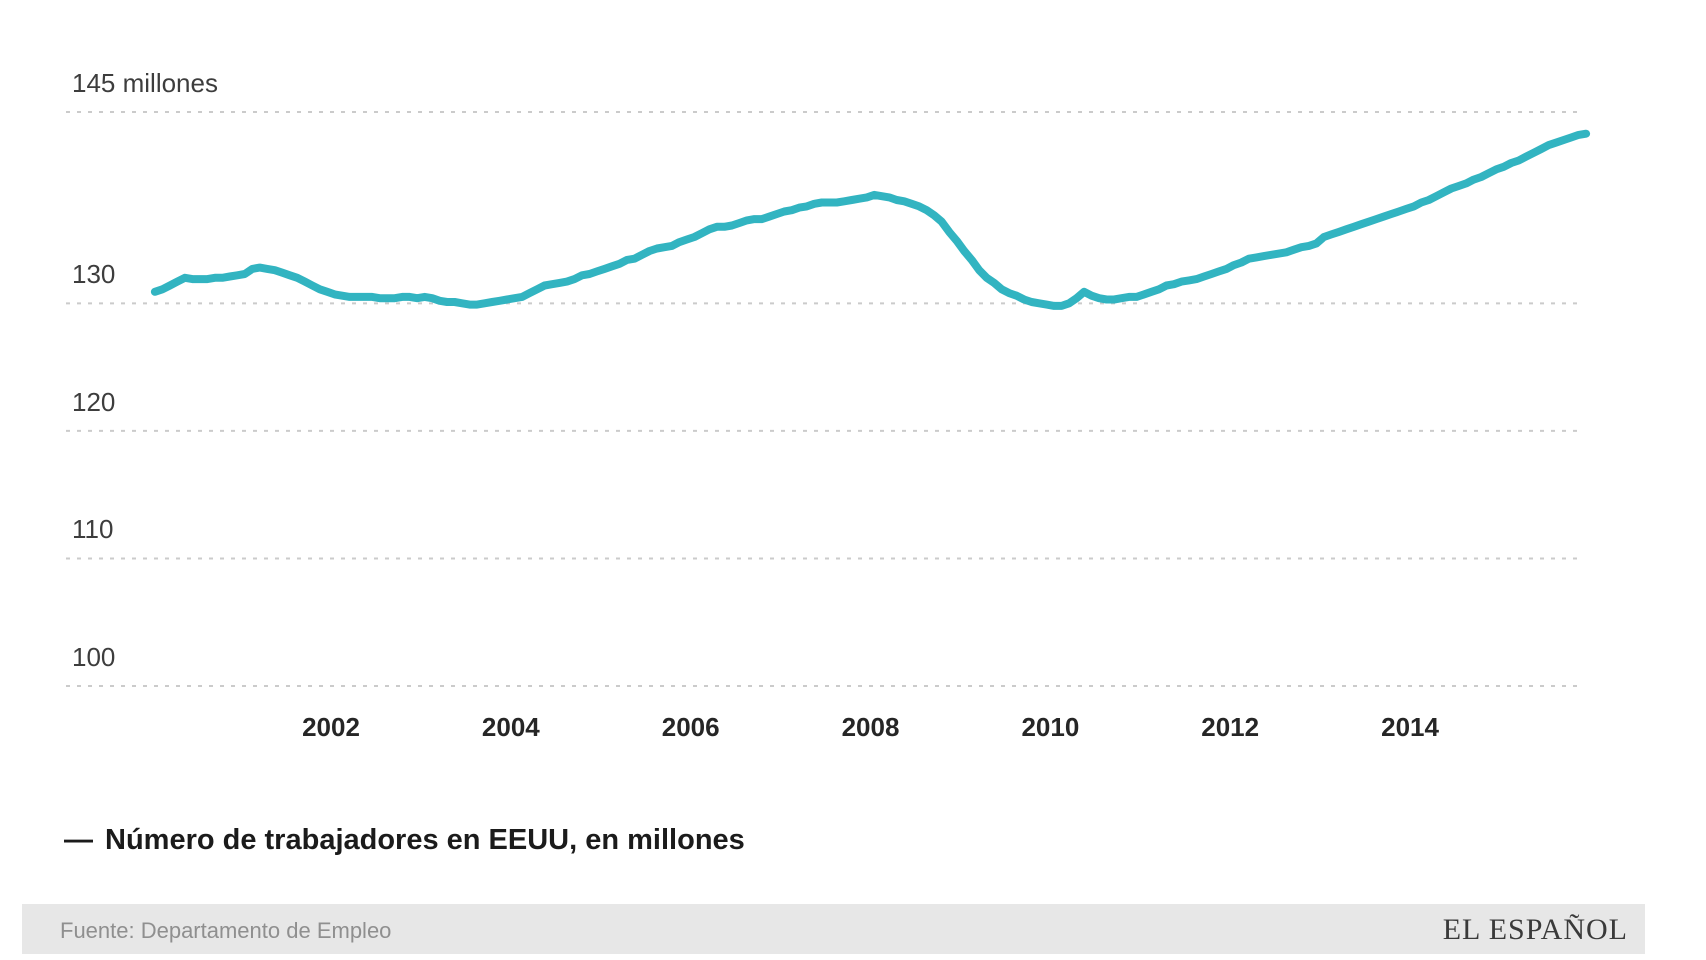  What do you see at coordinates (226, 930) in the screenshot?
I see `source-text: Fuente: Departamento de Empleo` at bounding box center [226, 930].